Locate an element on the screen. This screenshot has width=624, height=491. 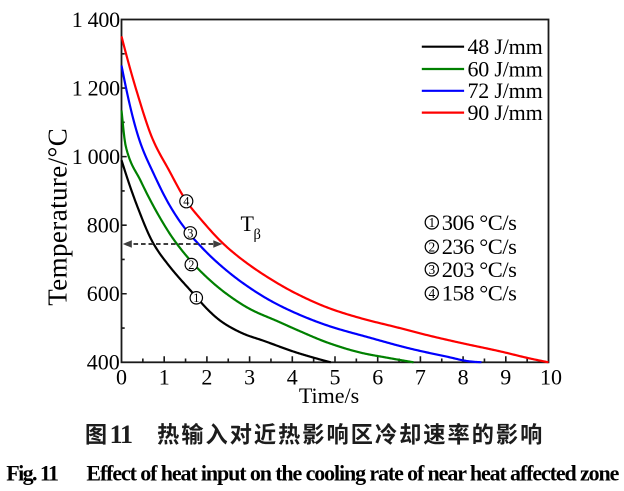
svg-text: 7 is located at coordinates (420, 377).